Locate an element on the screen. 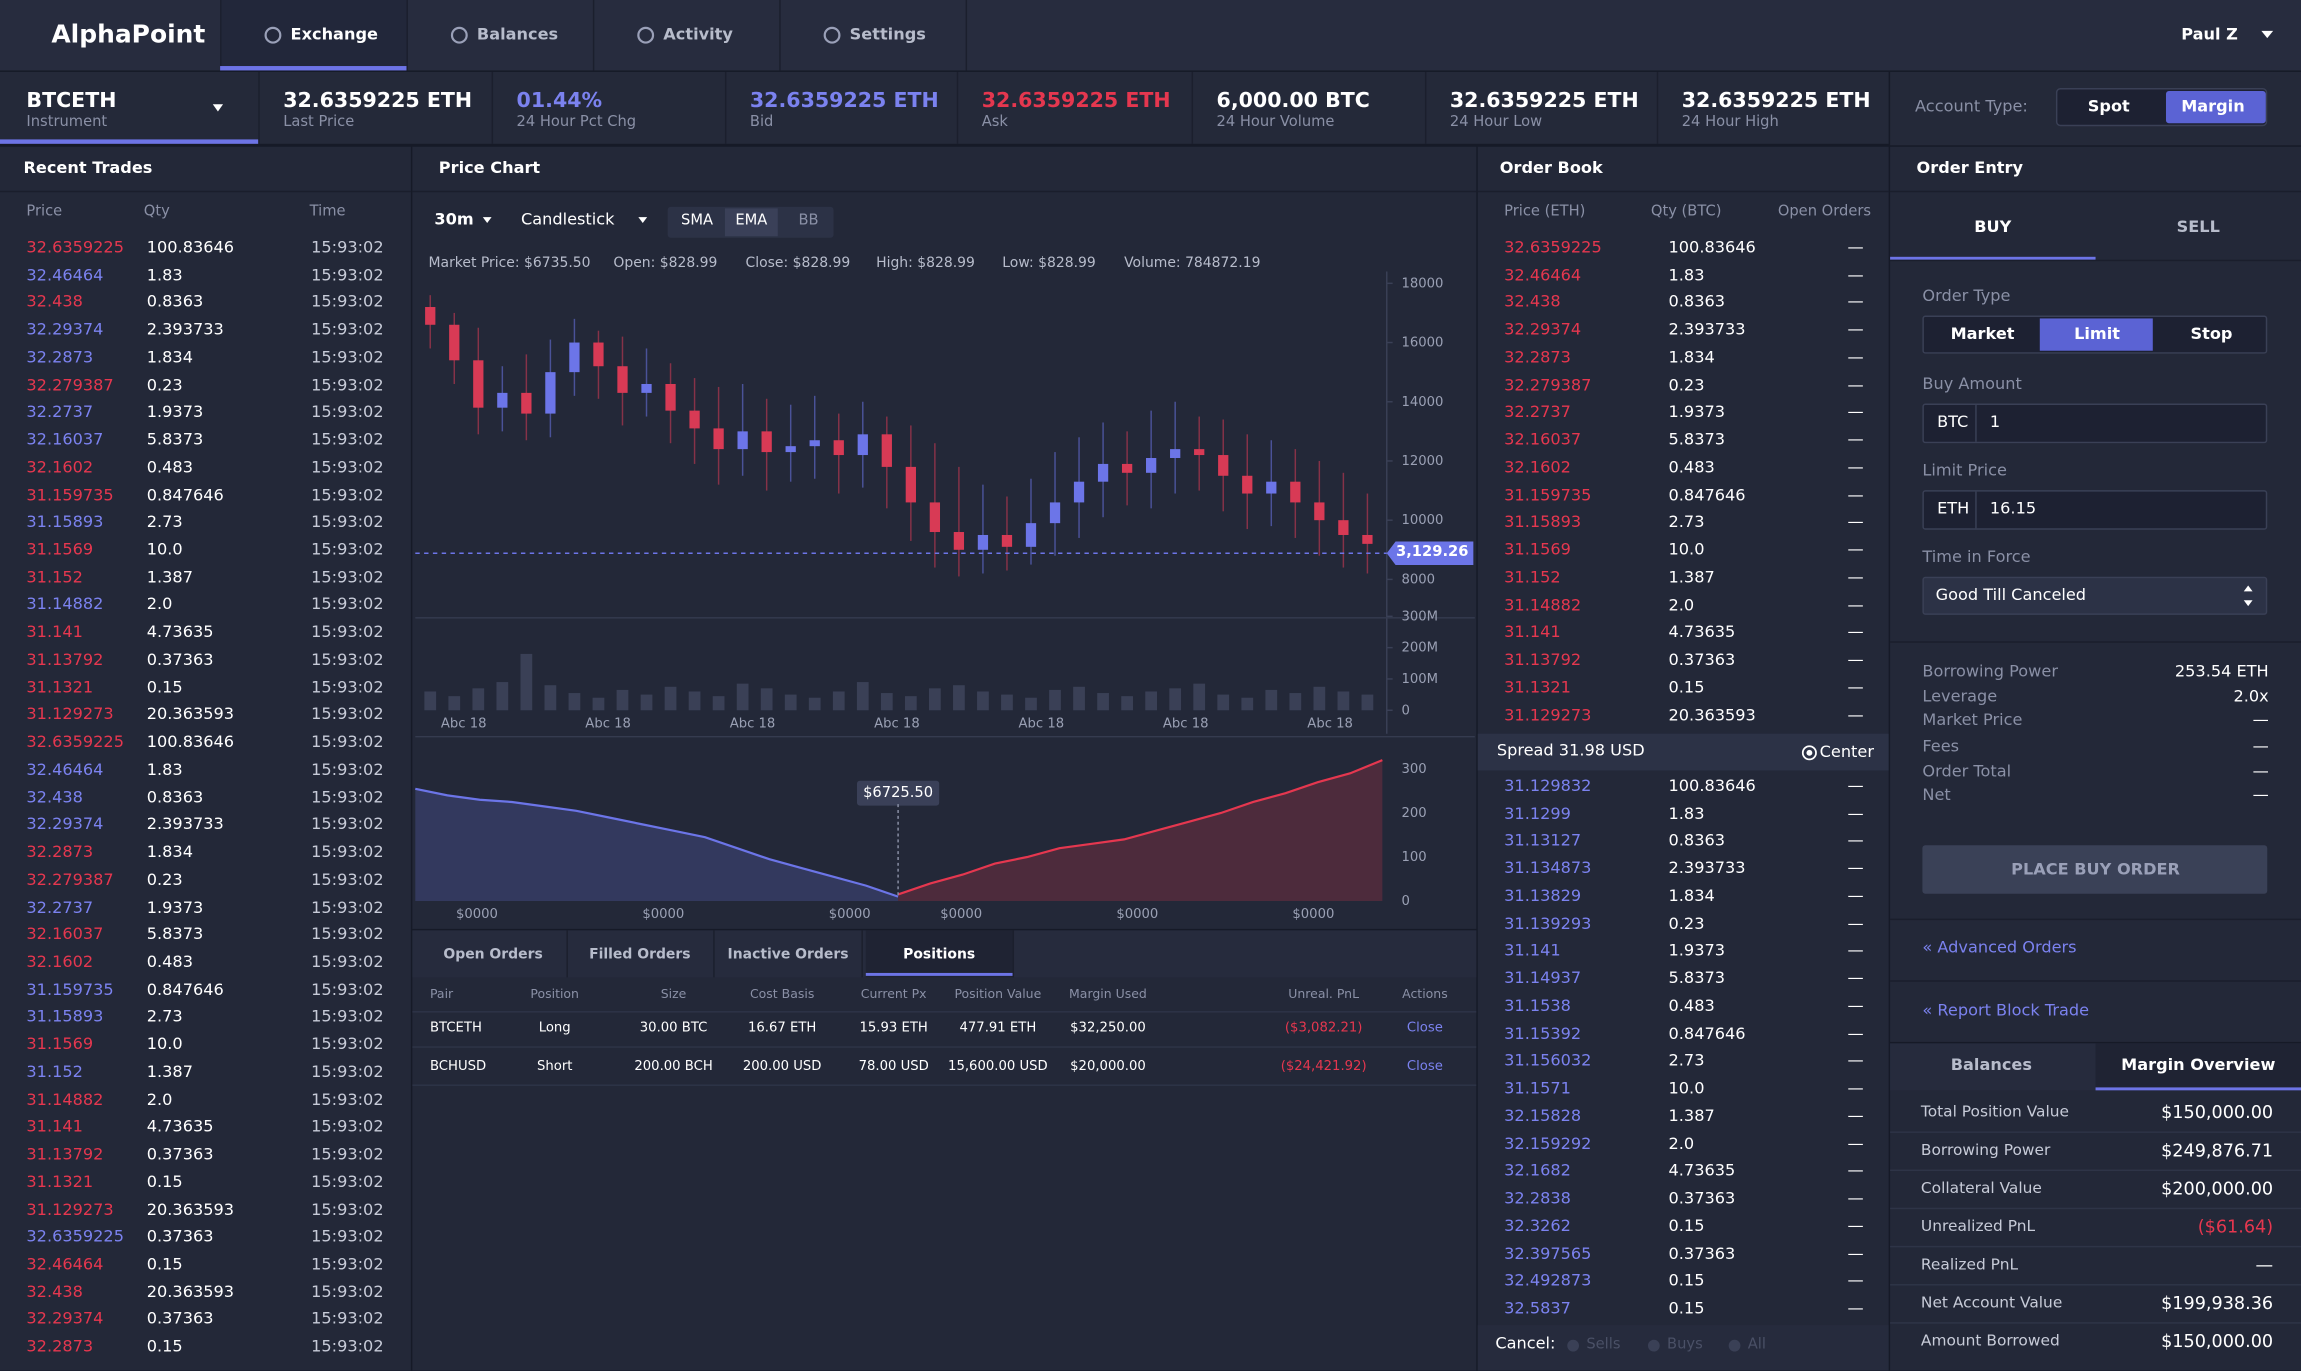  nav-tab-active is located at coordinates (314, 35).